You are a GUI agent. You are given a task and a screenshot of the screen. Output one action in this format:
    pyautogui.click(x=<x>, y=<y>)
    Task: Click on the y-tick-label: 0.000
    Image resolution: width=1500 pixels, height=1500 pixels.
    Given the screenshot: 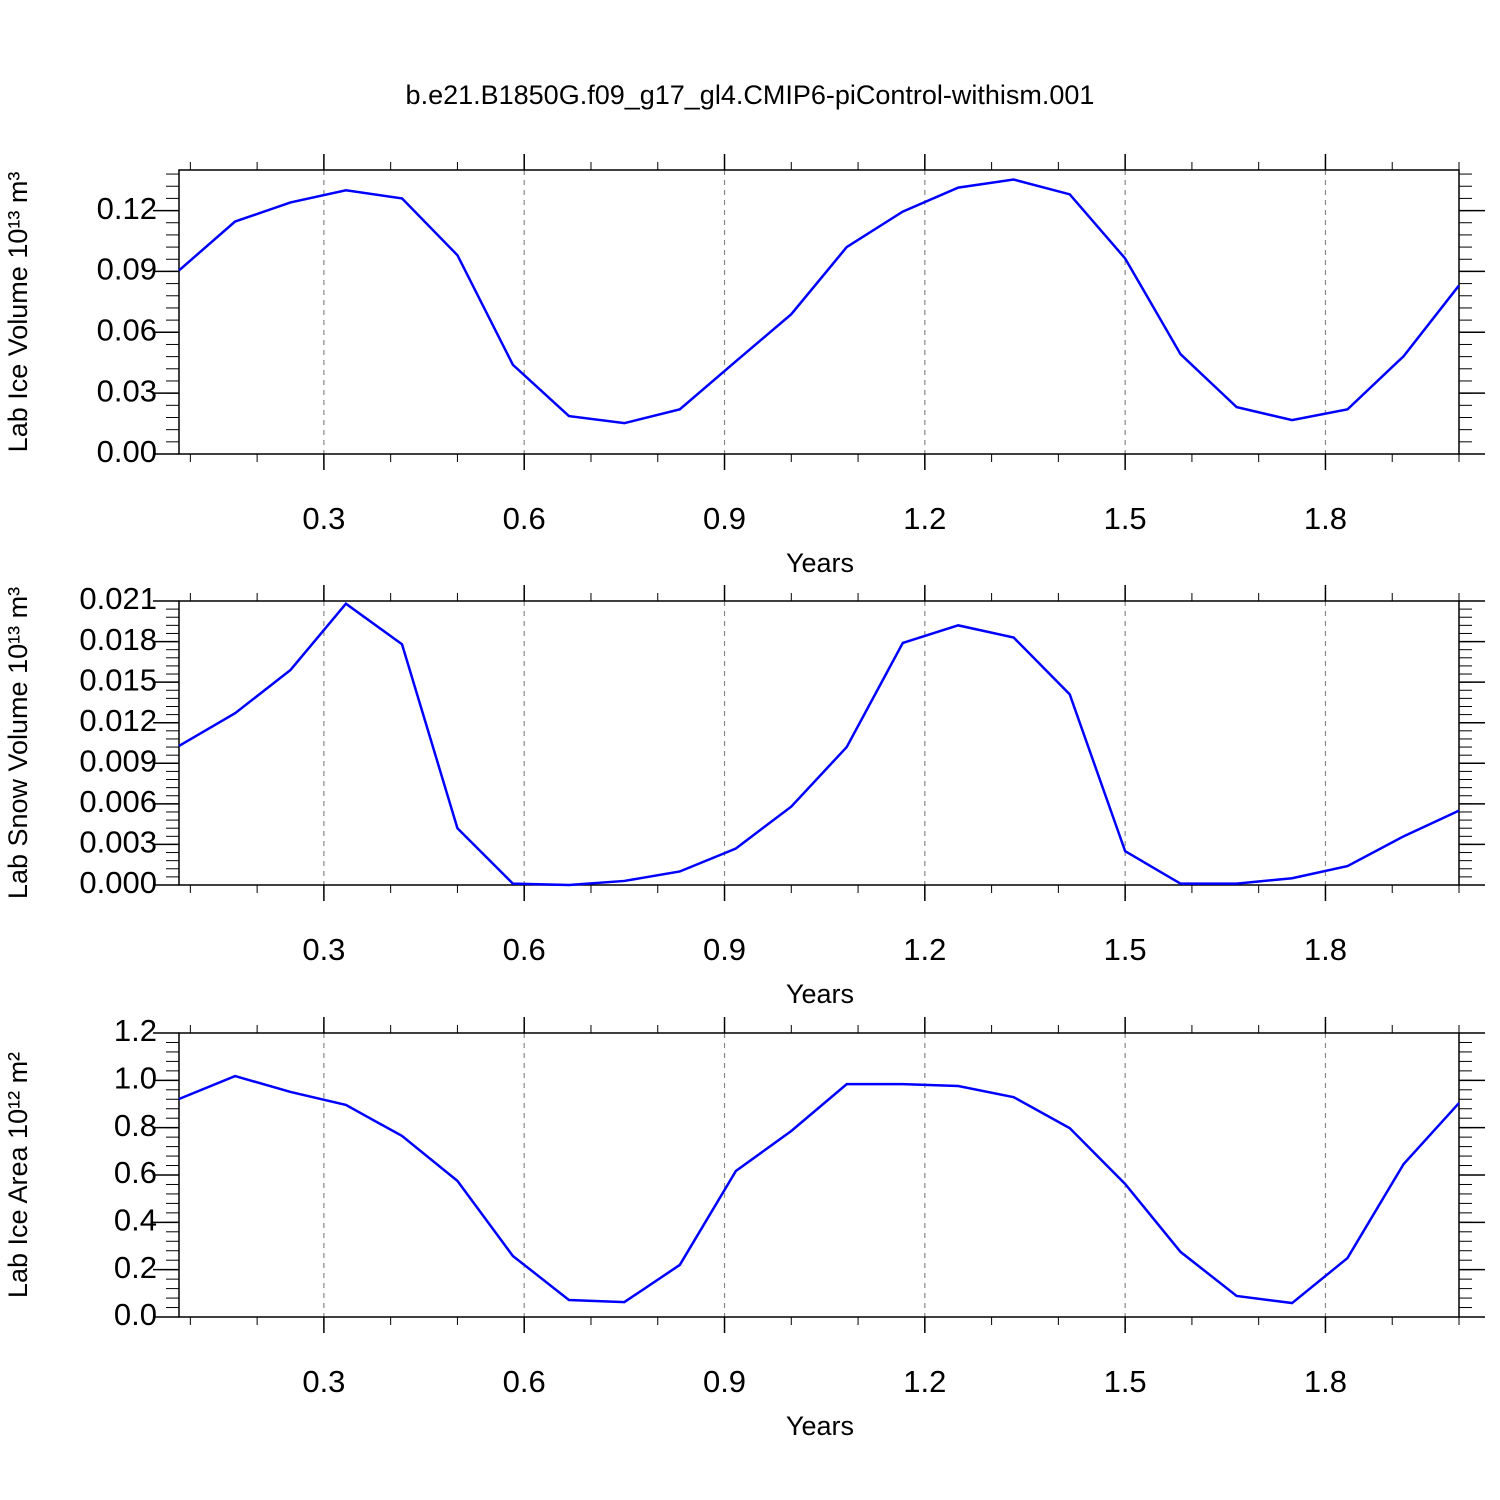 What is the action you would take?
    pyautogui.click(x=118, y=882)
    